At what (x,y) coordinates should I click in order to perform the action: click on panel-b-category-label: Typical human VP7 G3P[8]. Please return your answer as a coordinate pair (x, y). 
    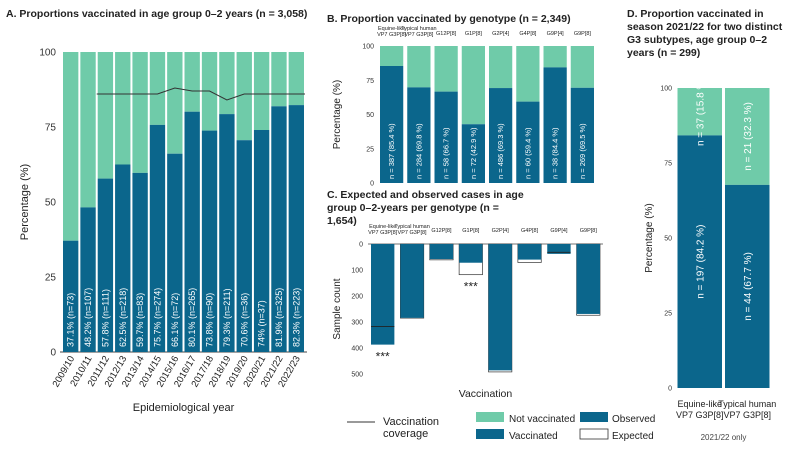
    Looking at the image, I should click on (418, 32).